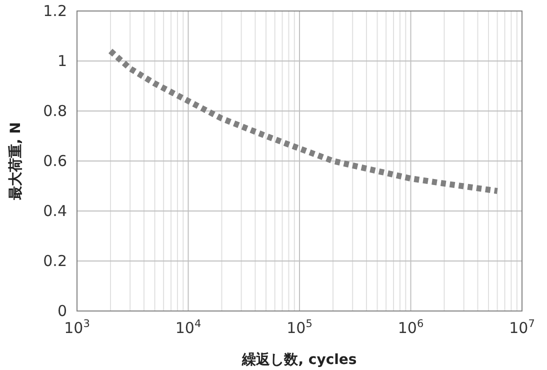 Image resolution: width=547 pixels, height=370 pixels. What do you see at coordinates (522, 327) in the screenshot?
I see `x-tick-label: 10$^{7}$` at bounding box center [522, 327].